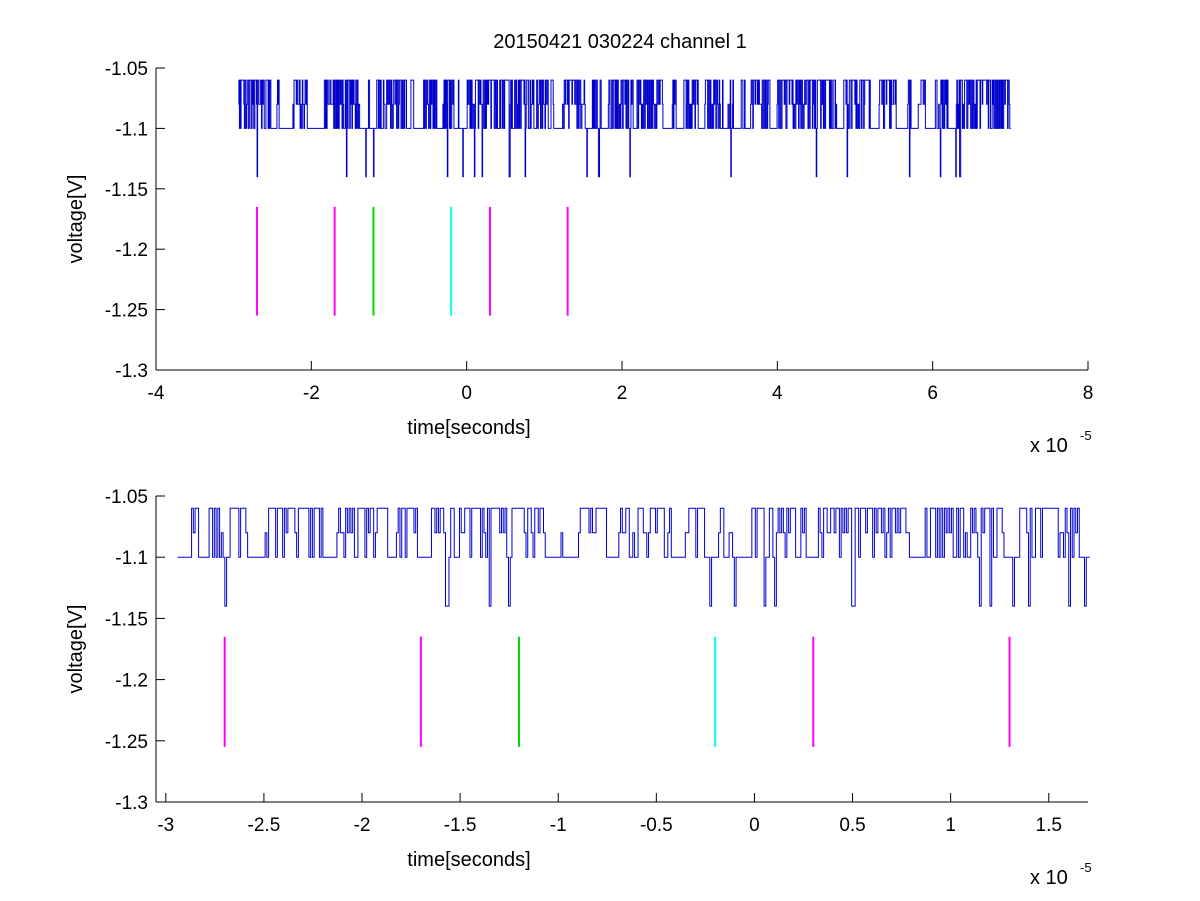 The height and width of the screenshot is (901, 1200). What do you see at coordinates (468, 860) in the screenshot?
I see `bottom-x-axis-label: time[seconds]` at bounding box center [468, 860].